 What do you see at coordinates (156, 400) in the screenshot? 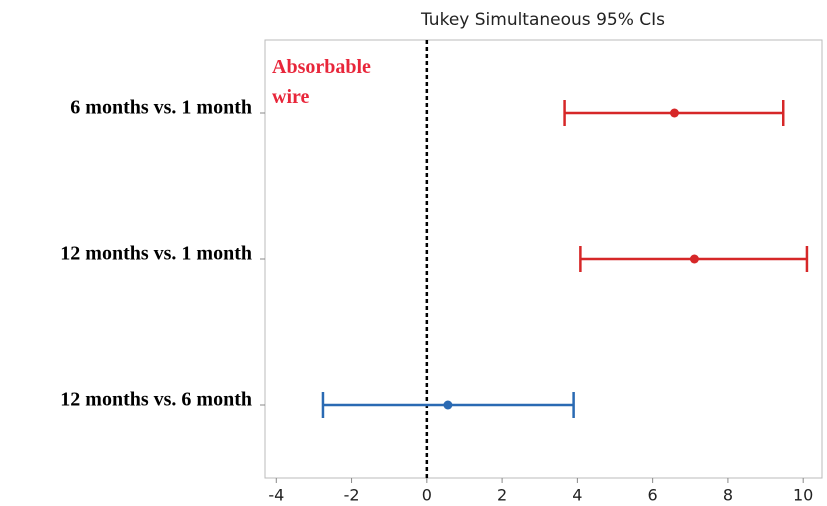
I see `y-tick-label: 12 months vs. 6 month` at bounding box center [156, 400].